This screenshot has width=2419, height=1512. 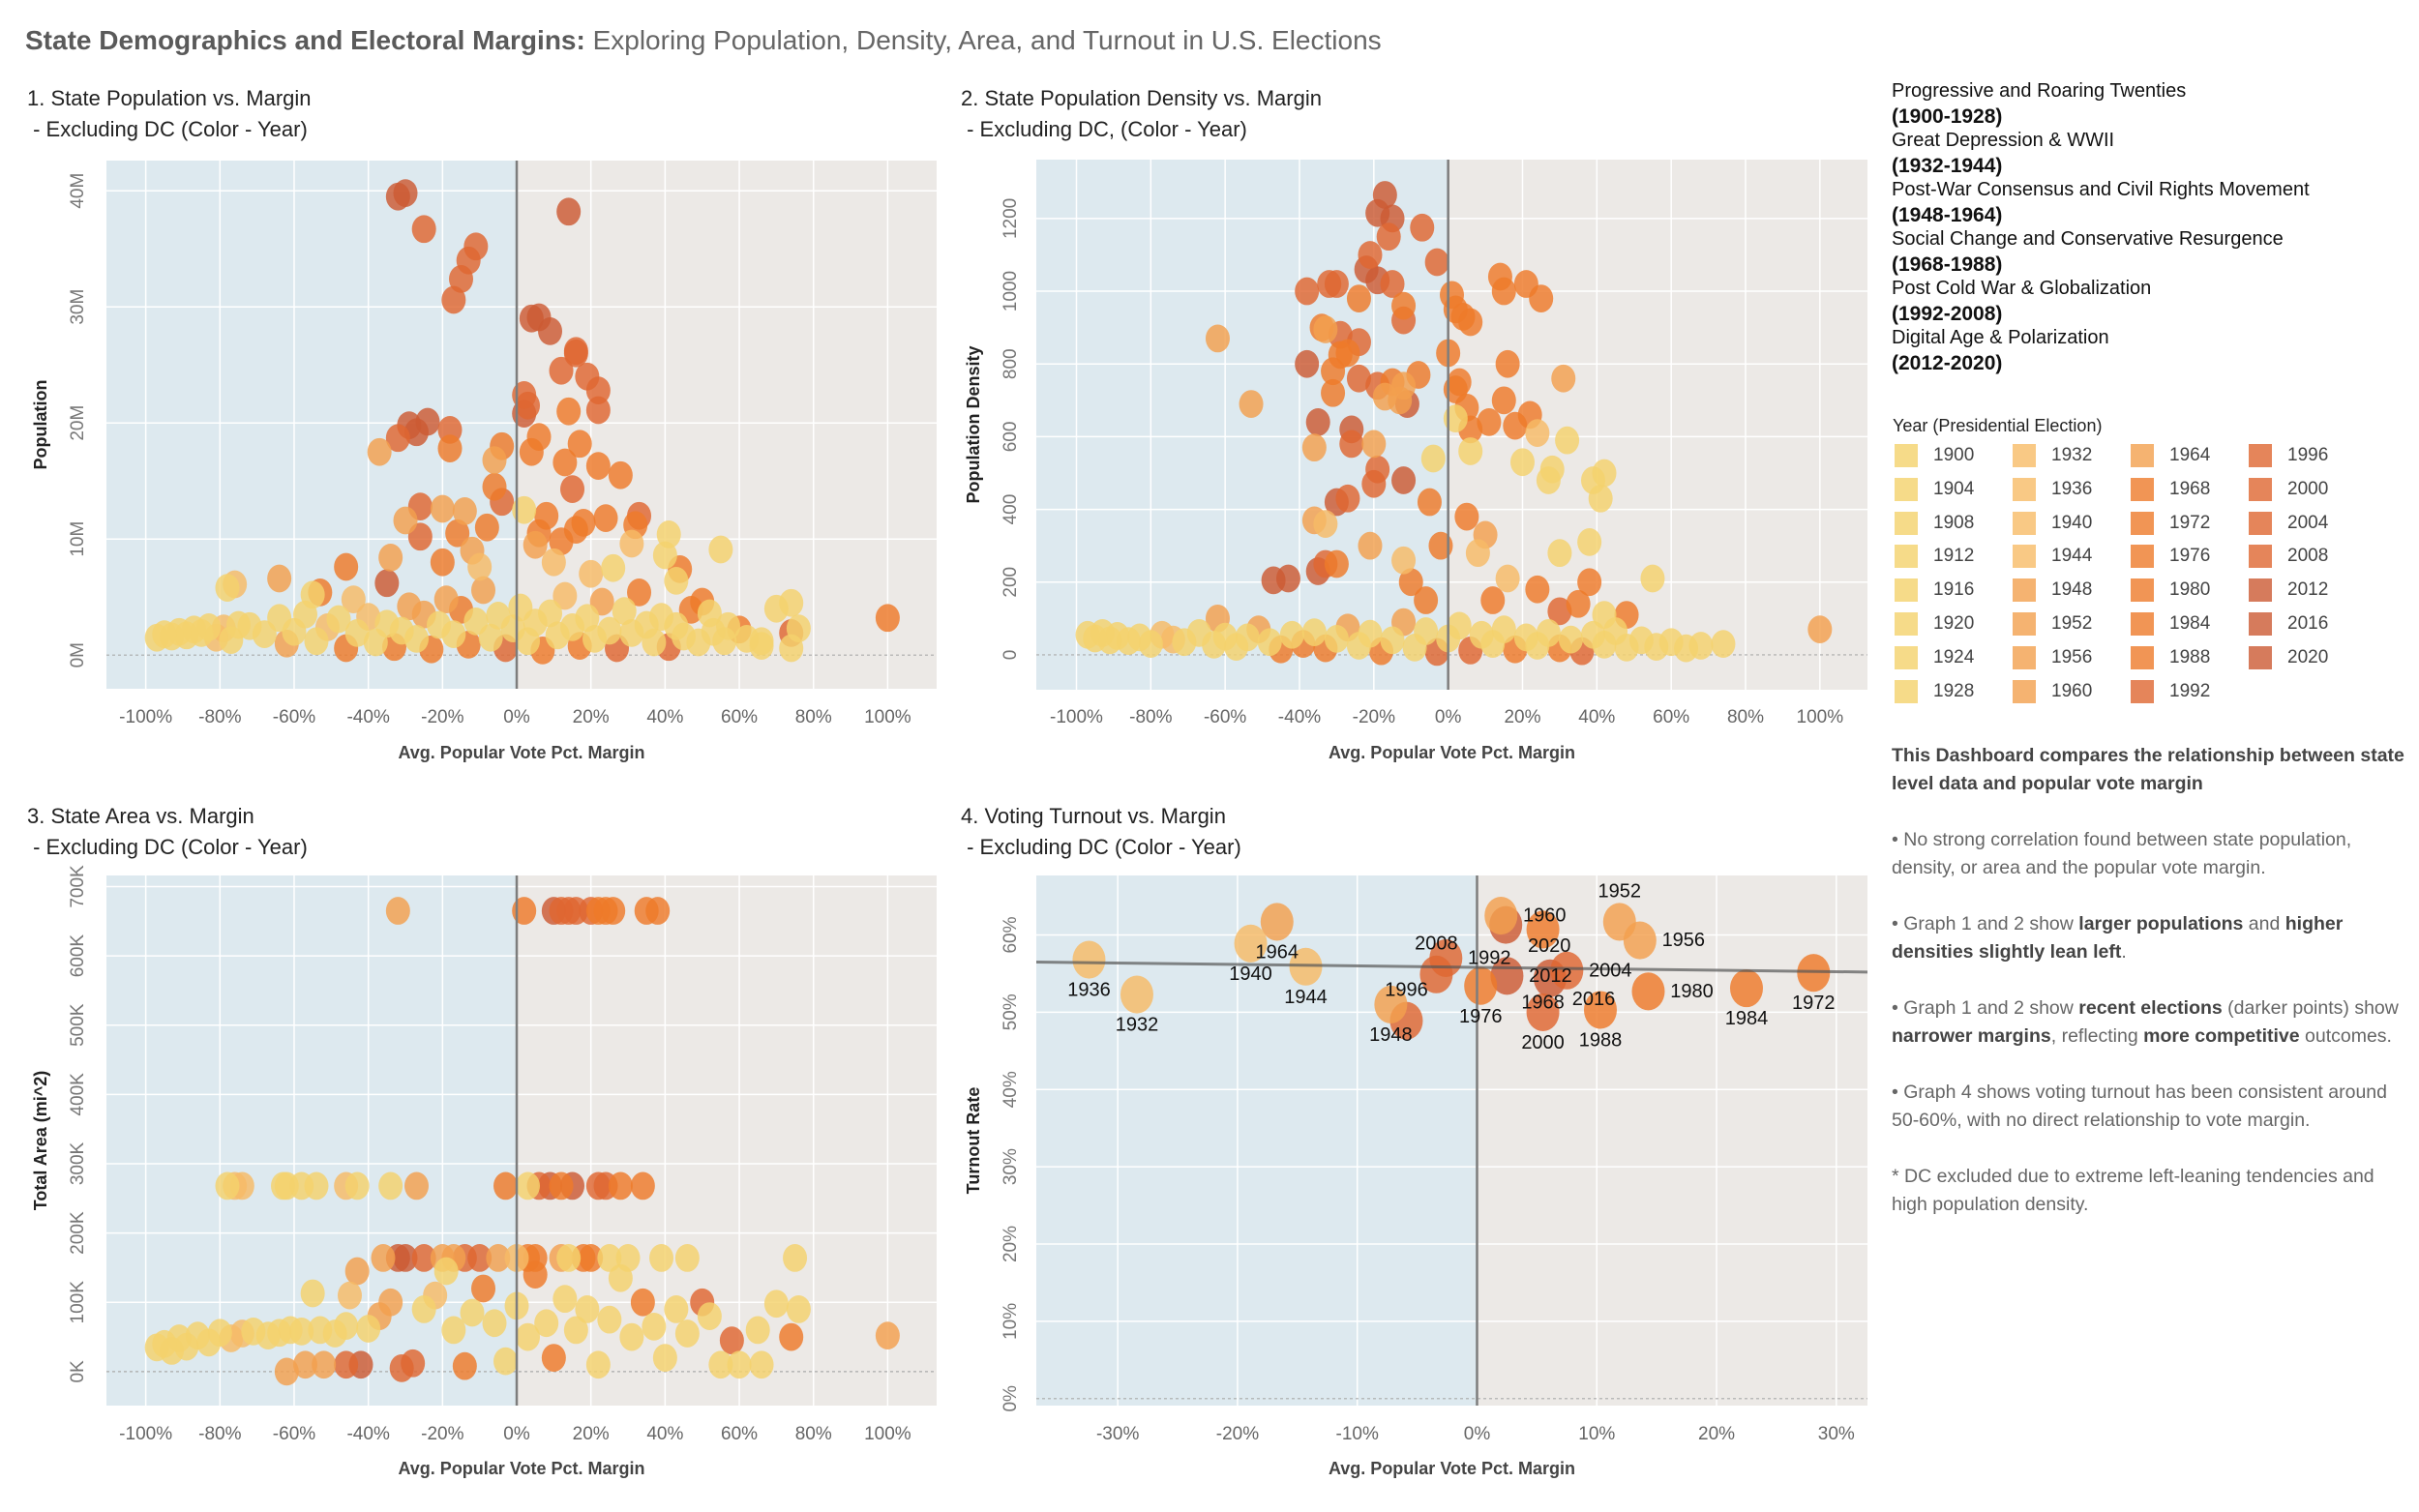 I want to click on legend-item-1992: 1992, so click(x=2170, y=691).